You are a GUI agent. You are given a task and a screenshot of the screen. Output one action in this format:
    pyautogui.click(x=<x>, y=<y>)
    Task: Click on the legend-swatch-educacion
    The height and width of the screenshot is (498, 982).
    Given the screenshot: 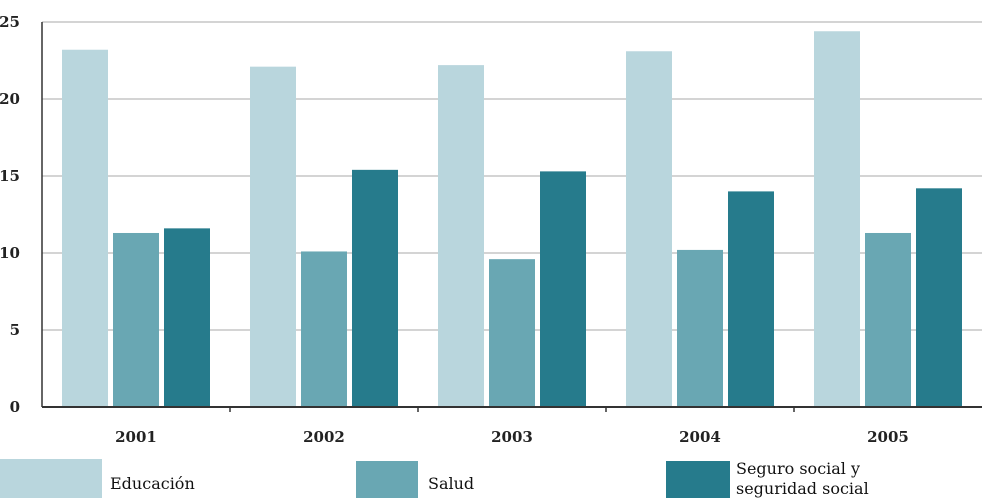 What is the action you would take?
    pyautogui.click(x=51, y=478)
    